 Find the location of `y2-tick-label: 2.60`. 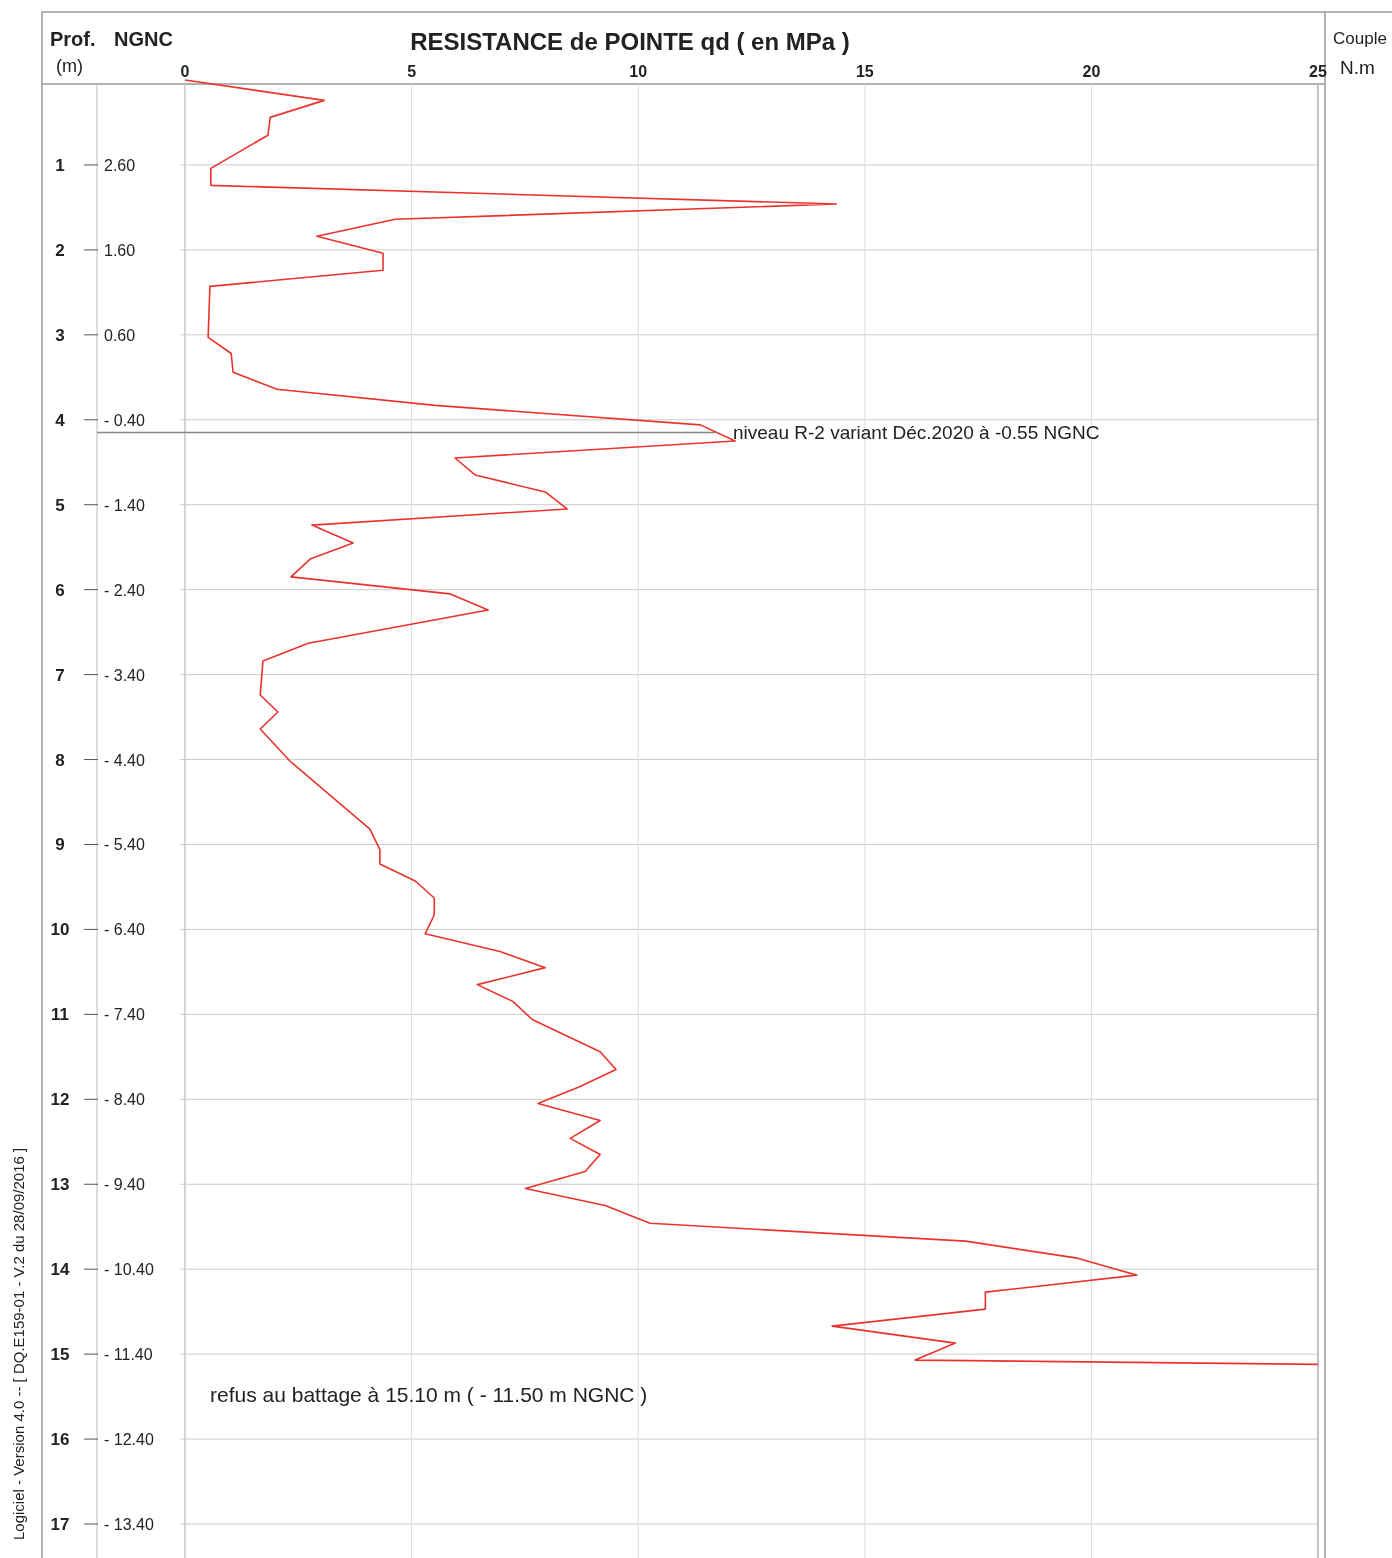

y2-tick-label: 2.60 is located at coordinates (120, 165).